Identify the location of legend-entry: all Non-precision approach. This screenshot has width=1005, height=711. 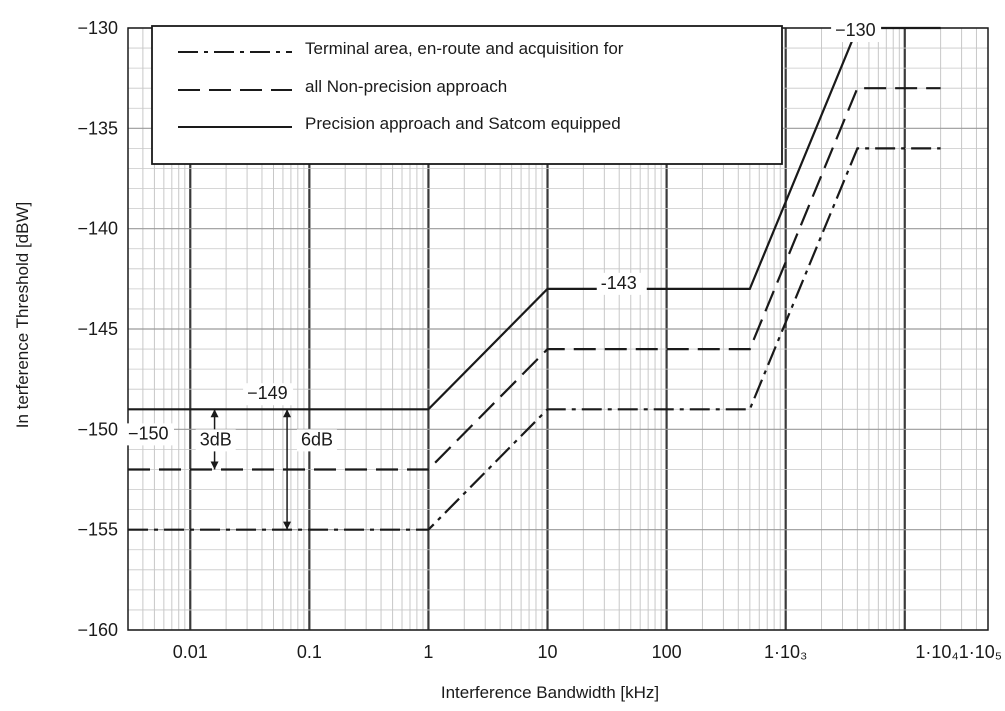
(406, 86).